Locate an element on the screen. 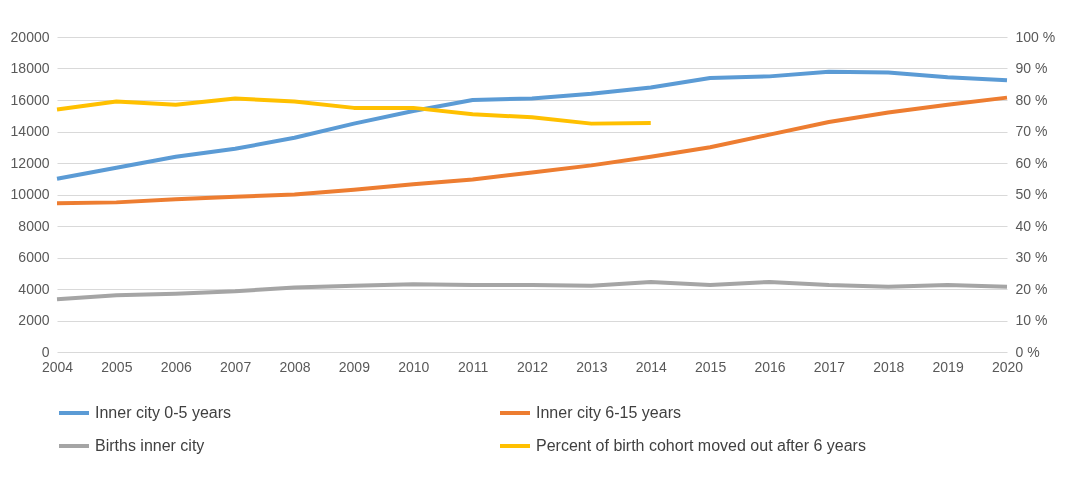 The width and height of the screenshot is (1086, 488). y-tick-label: 18000 is located at coordinates (30, 68).